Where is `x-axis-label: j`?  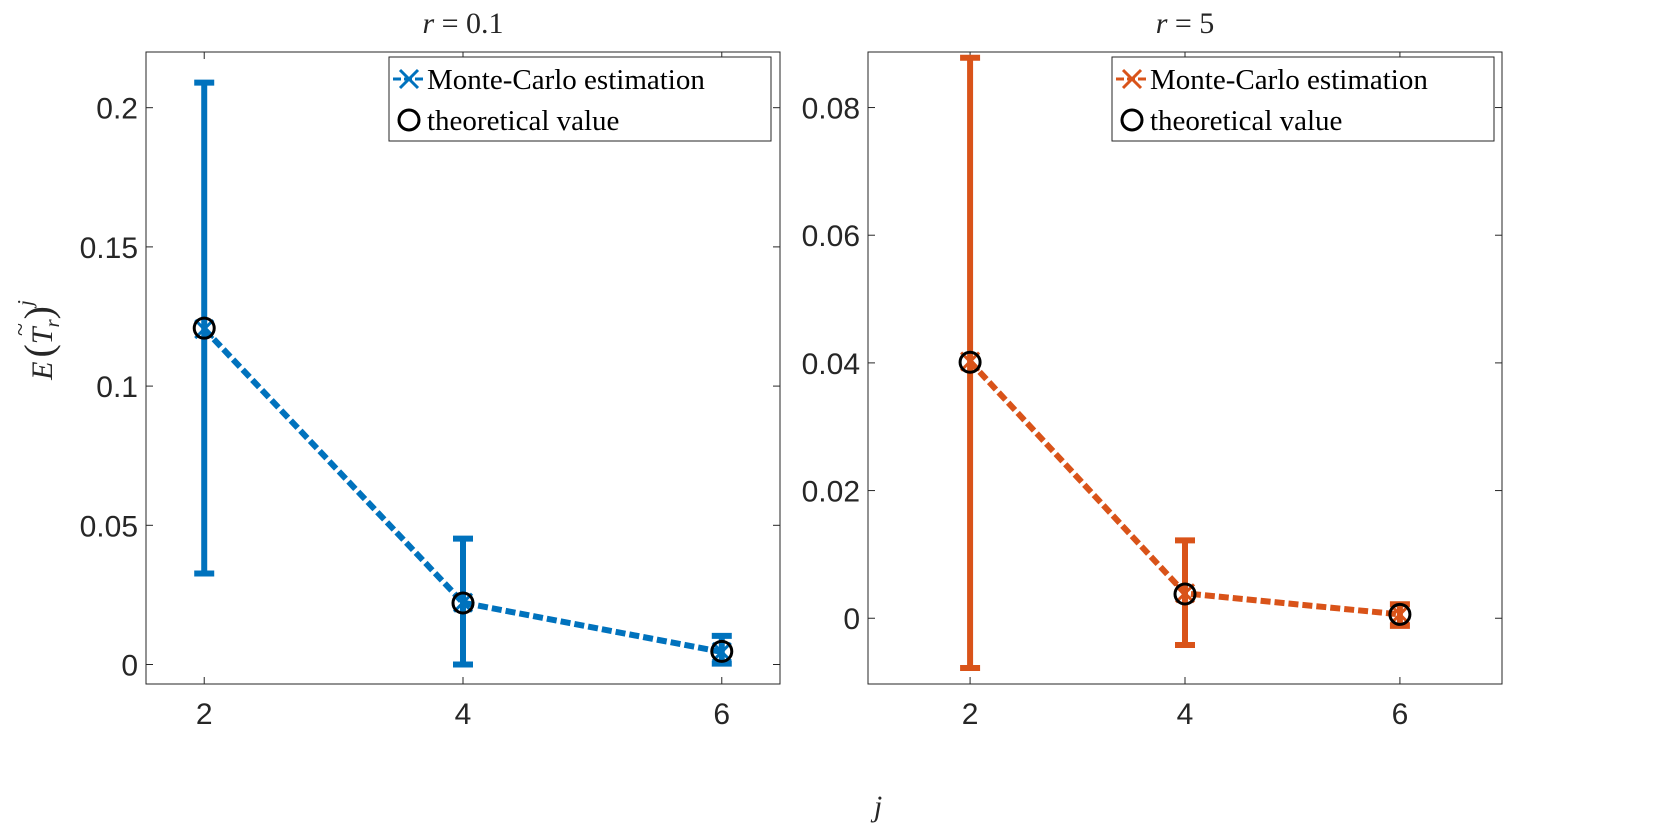 x-axis-label: j is located at coordinates (876, 806).